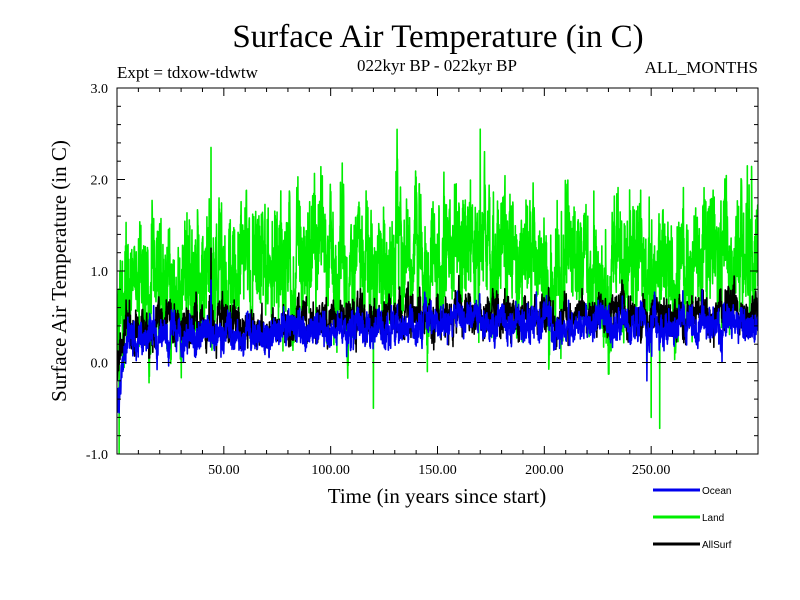  Describe the element at coordinates (100, 364) in the screenshot. I see `y-tick-label: 0.0` at that location.